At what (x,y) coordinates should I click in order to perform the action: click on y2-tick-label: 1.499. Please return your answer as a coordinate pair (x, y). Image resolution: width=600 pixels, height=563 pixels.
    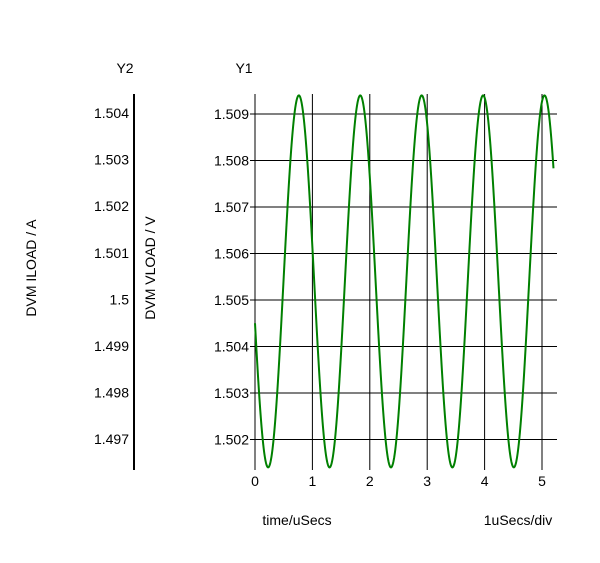
    Looking at the image, I should click on (111, 346).